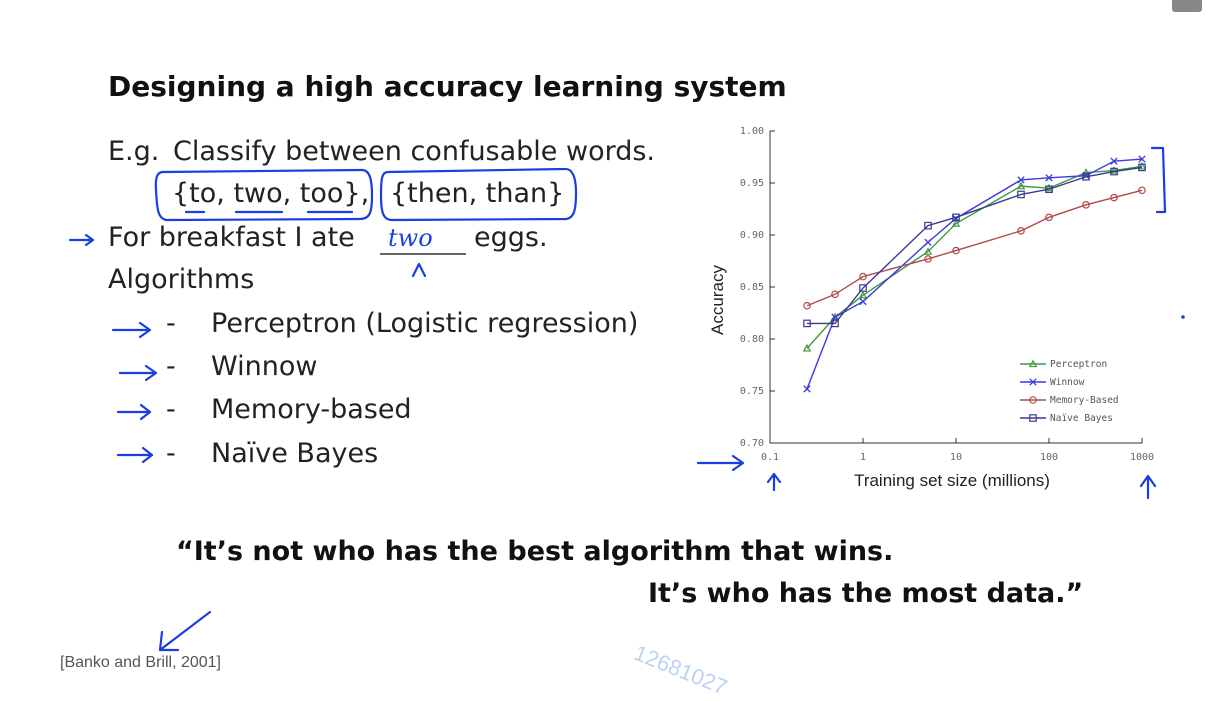 This screenshot has height=701, width=1216. Describe the element at coordinates (720, 463) in the screenshot. I see `ink-arrow-xaxis` at that location.